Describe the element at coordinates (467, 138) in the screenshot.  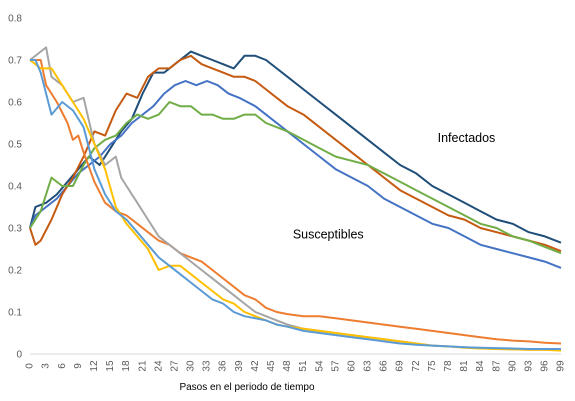
I see `annotation-infectados: Infectados` at that location.